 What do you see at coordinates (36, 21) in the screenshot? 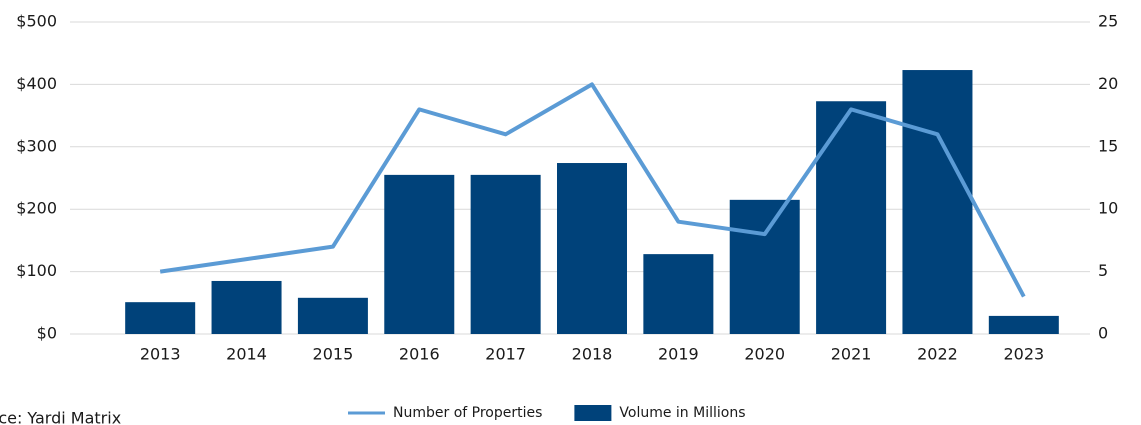
I see `y-tick-label: $500` at bounding box center [36, 21].